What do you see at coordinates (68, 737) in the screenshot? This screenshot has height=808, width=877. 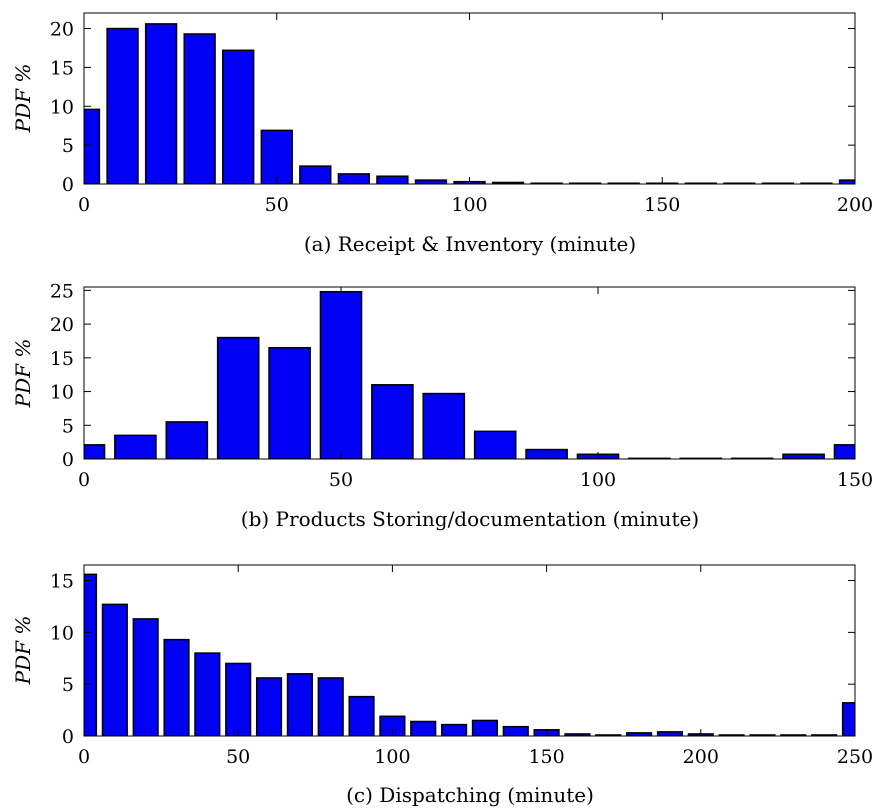 I see `y-tick-label-dispatching-0: 0` at bounding box center [68, 737].